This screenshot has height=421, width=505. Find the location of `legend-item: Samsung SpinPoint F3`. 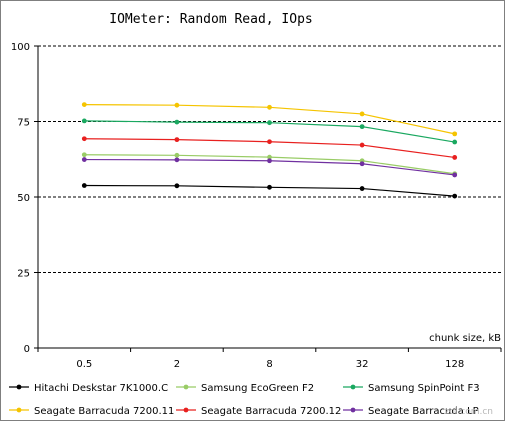

legend-item: Samsung SpinPoint F3 is located at coordinates (411, 388).